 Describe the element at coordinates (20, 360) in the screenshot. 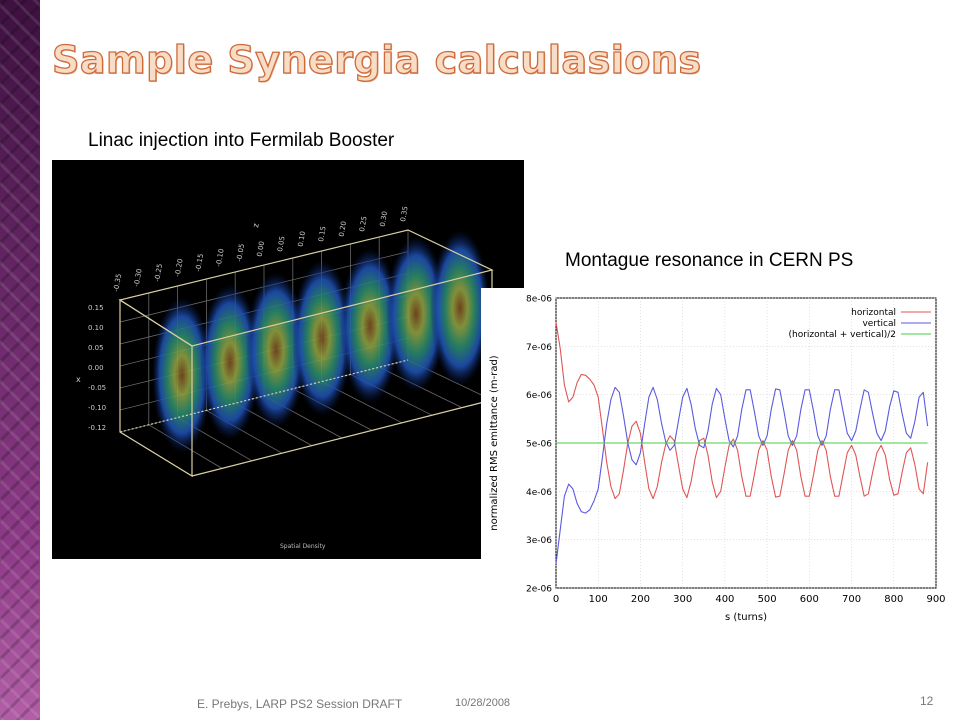

I see `decorative-side-band` at that location.